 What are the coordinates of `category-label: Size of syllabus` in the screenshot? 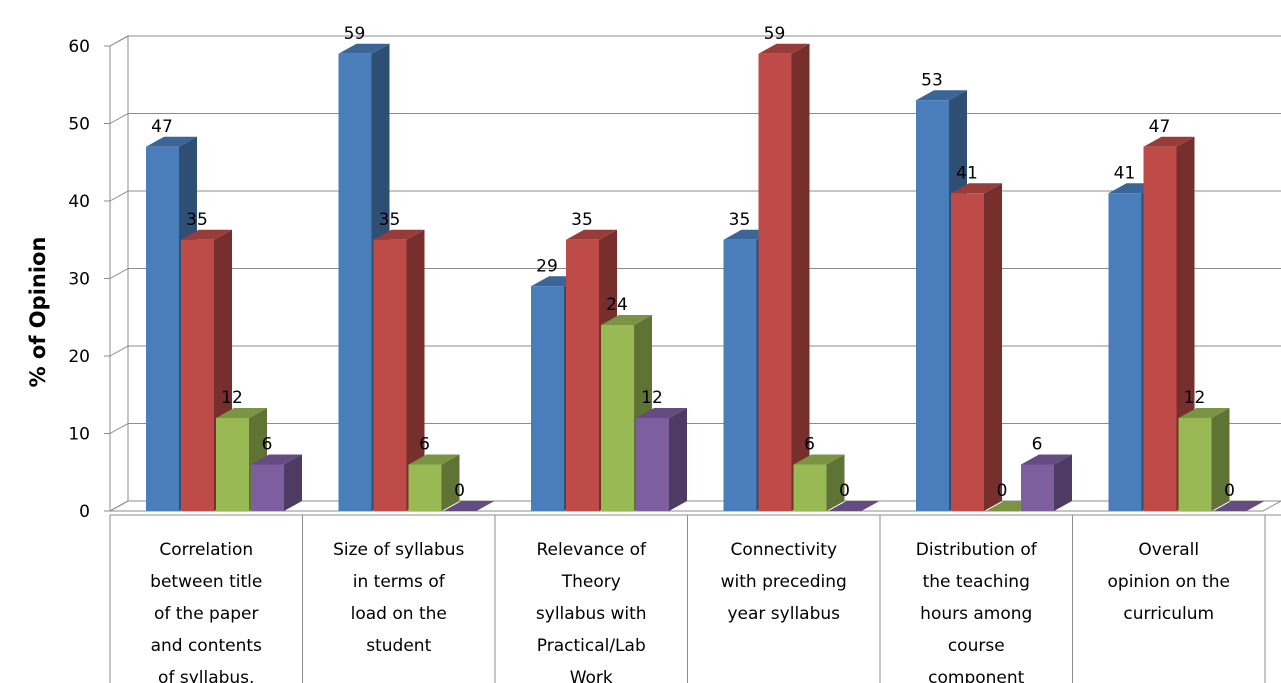 It's located at (398, 550).